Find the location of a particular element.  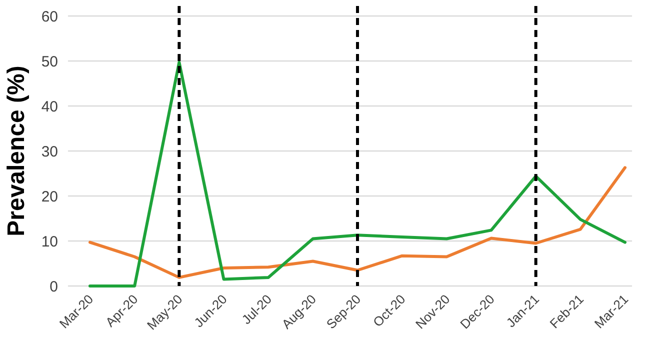

y-tick-label: 60 is located at coordinates (49, 17).